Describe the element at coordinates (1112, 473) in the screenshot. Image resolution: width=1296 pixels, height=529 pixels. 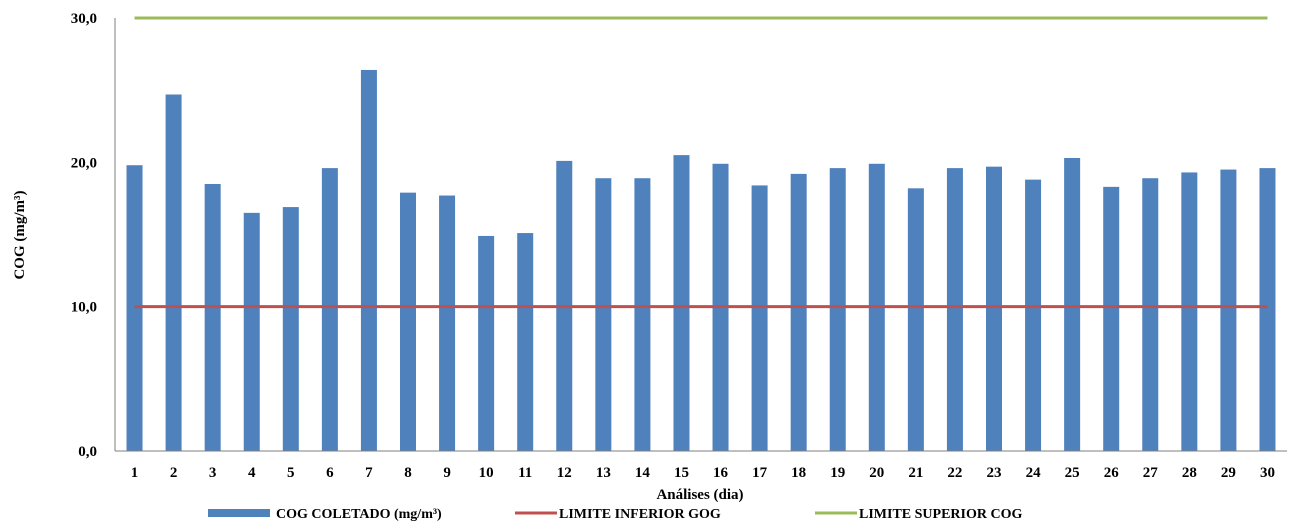
I see `x-tick-label: 26` at that location.